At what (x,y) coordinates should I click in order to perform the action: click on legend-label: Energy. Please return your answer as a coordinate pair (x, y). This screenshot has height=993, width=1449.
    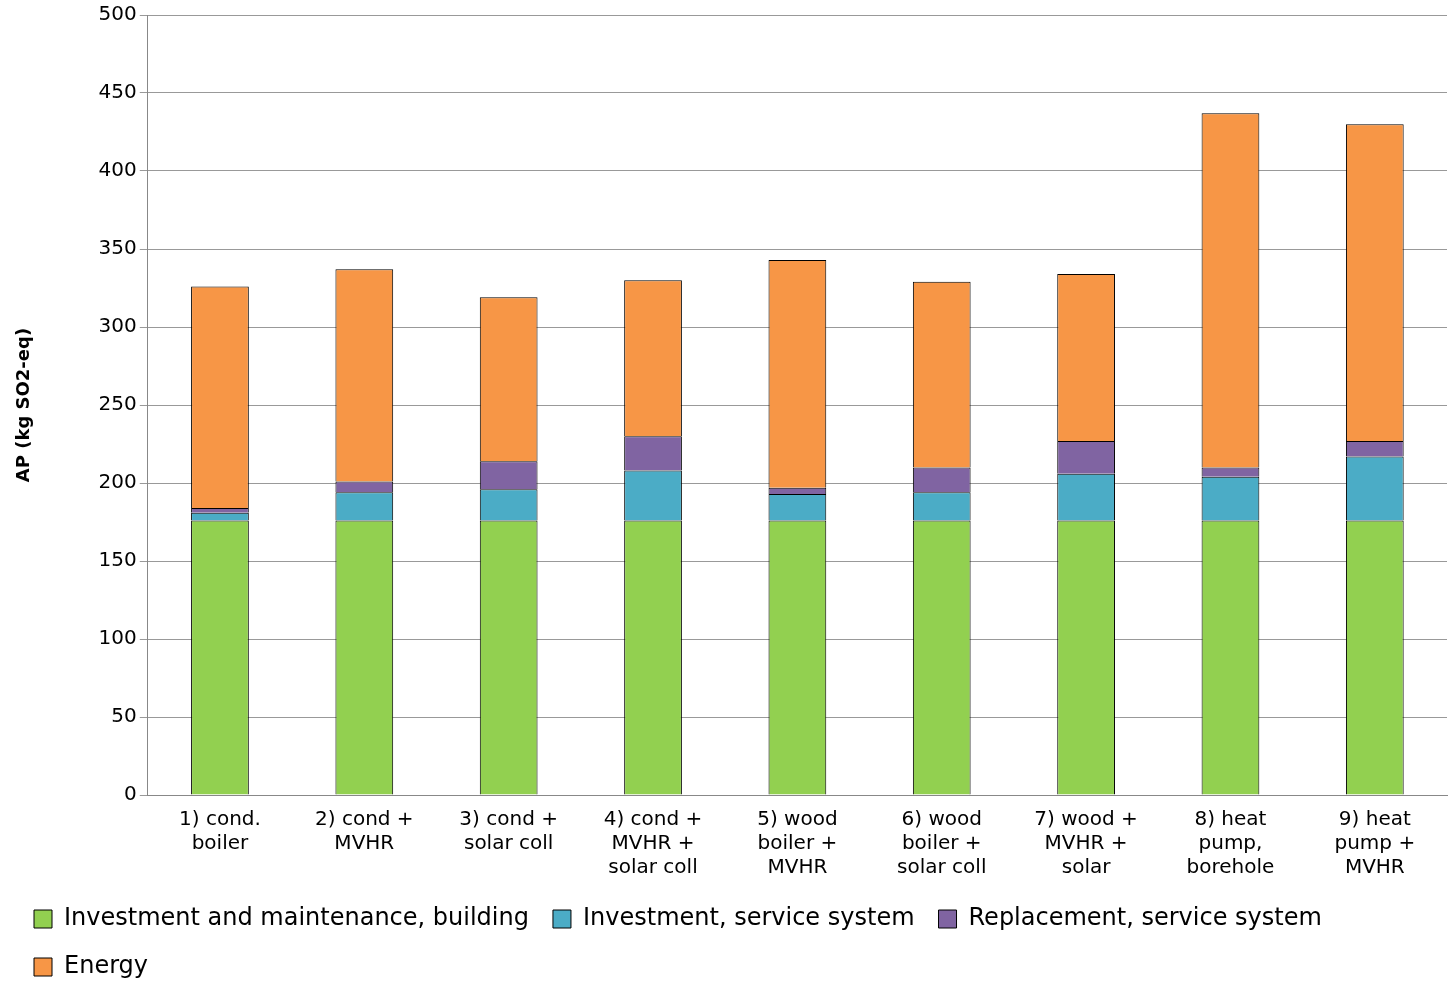
    Looking at the image, I should click on (106, 965).